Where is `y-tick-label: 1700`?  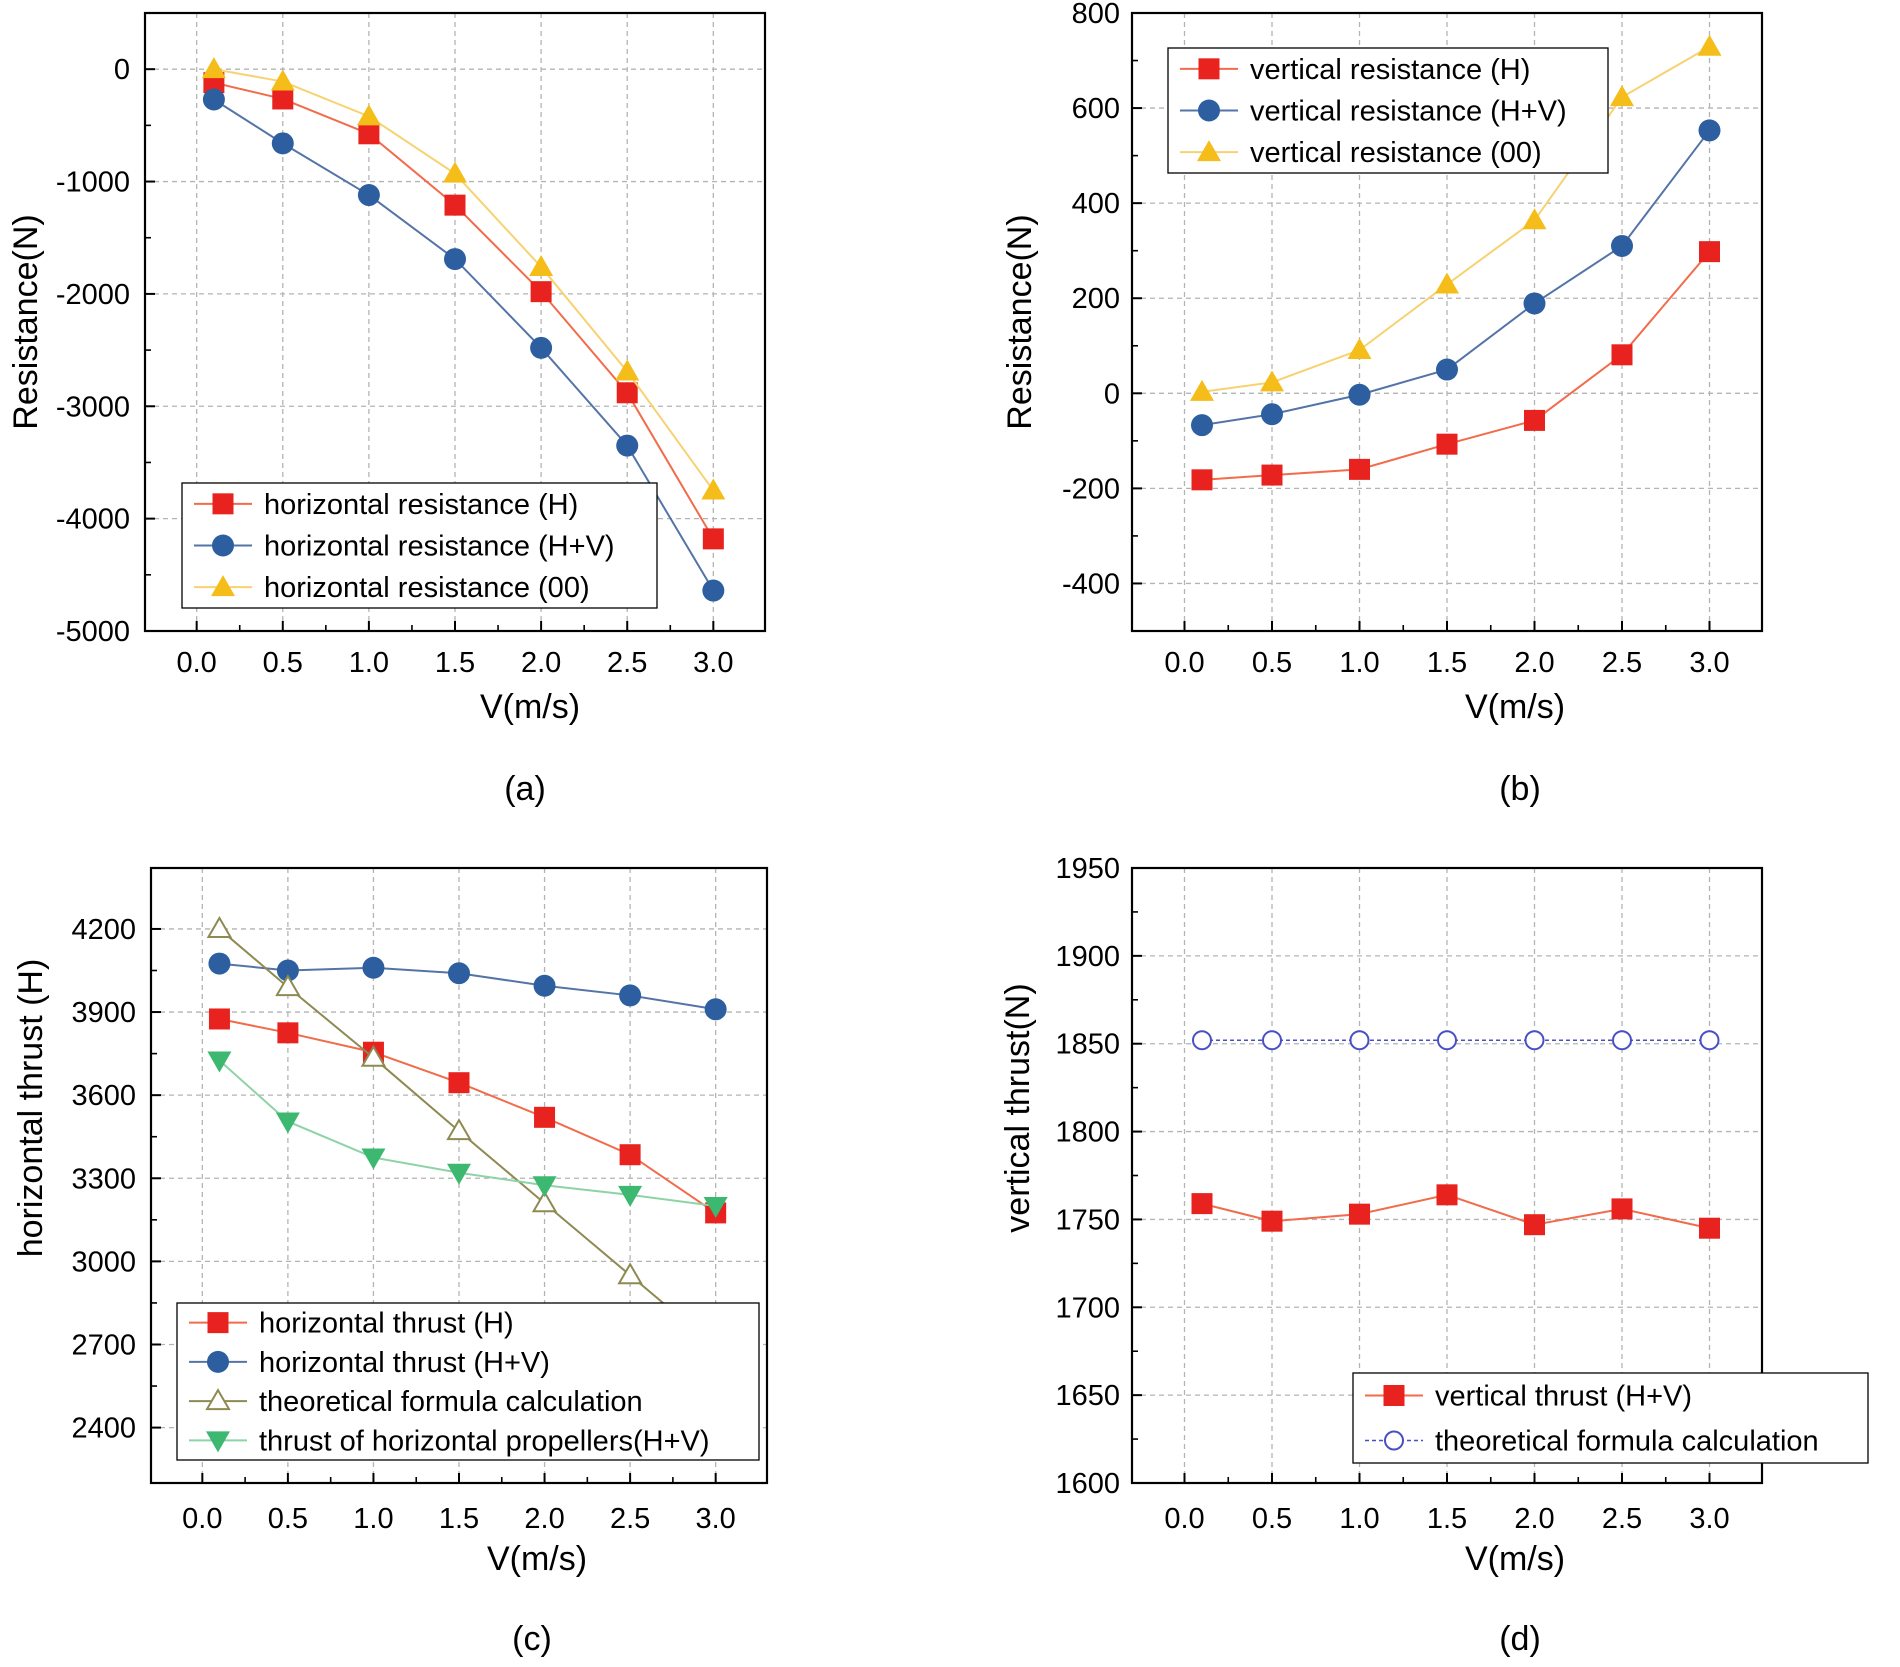
y-tick-label: 1700 is located at coordinates (1087, 1308).